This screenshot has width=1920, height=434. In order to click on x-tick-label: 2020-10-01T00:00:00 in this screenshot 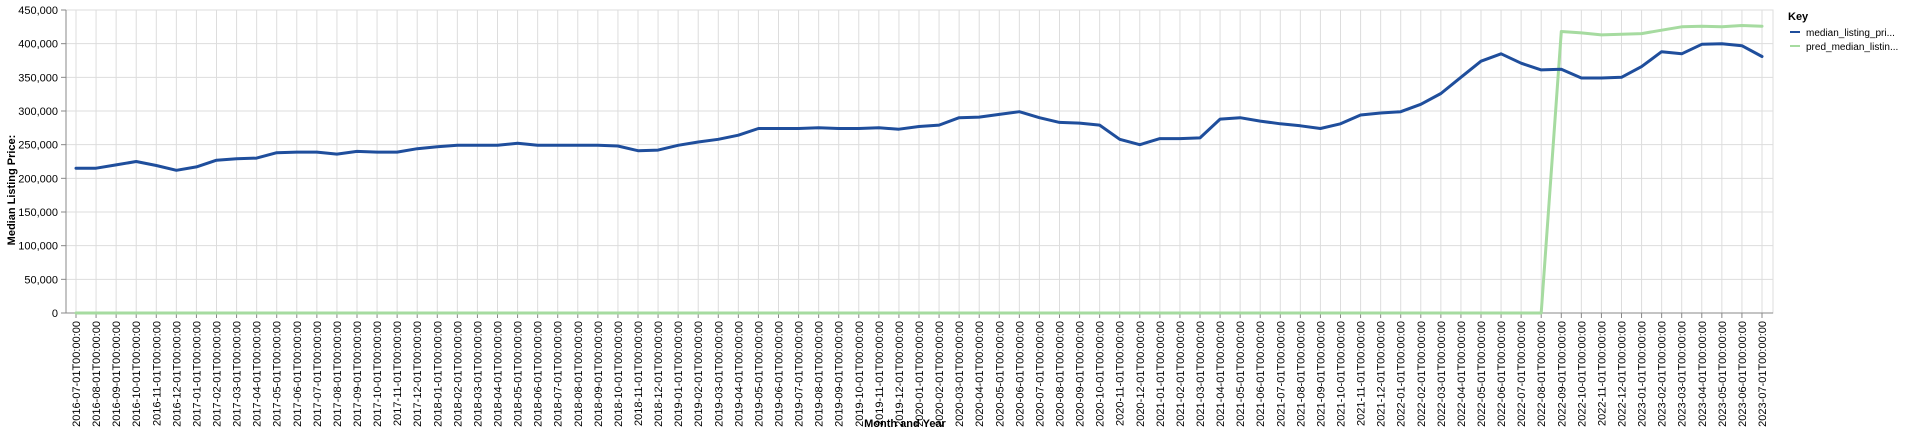, I will do `click(1101, 374)`.